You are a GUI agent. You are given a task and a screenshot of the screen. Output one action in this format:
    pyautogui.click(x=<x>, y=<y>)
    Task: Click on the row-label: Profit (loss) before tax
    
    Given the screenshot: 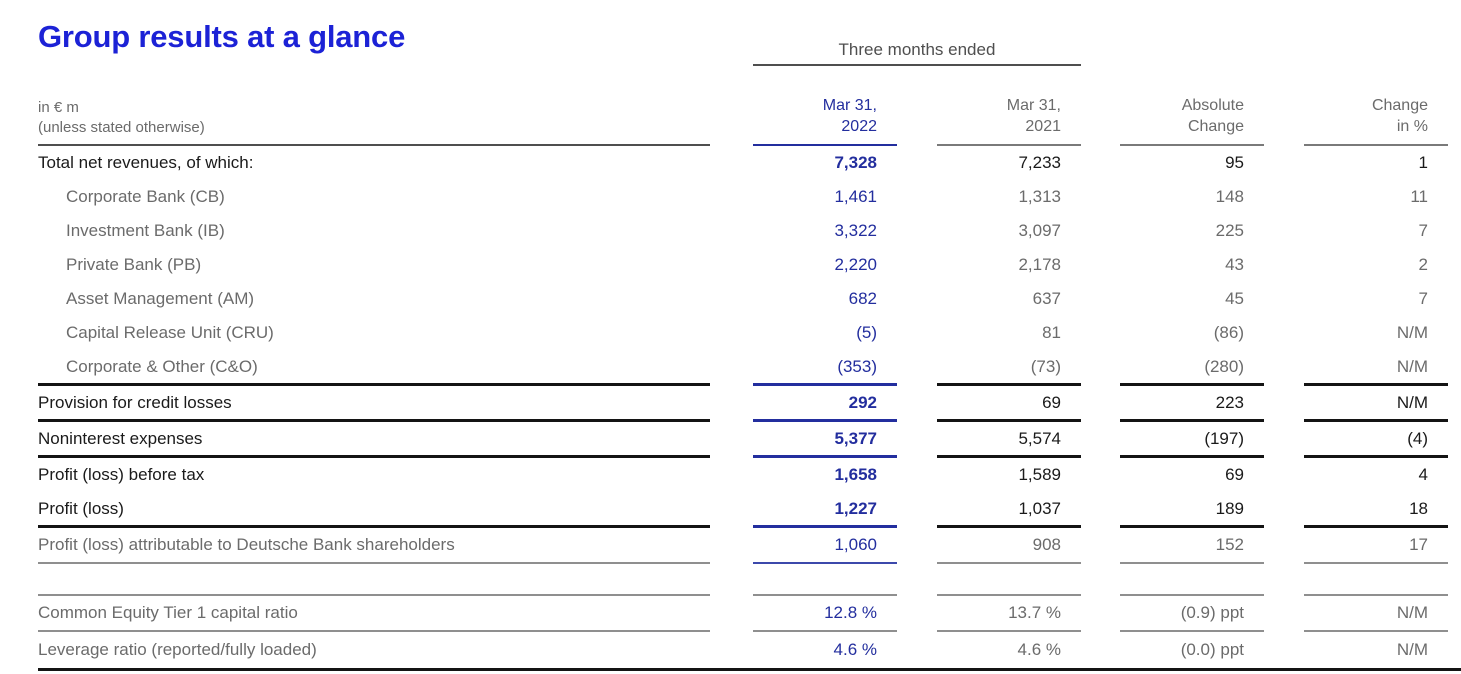 What is the action you would take?
    pyautogui.click(x=121, y=474)
    